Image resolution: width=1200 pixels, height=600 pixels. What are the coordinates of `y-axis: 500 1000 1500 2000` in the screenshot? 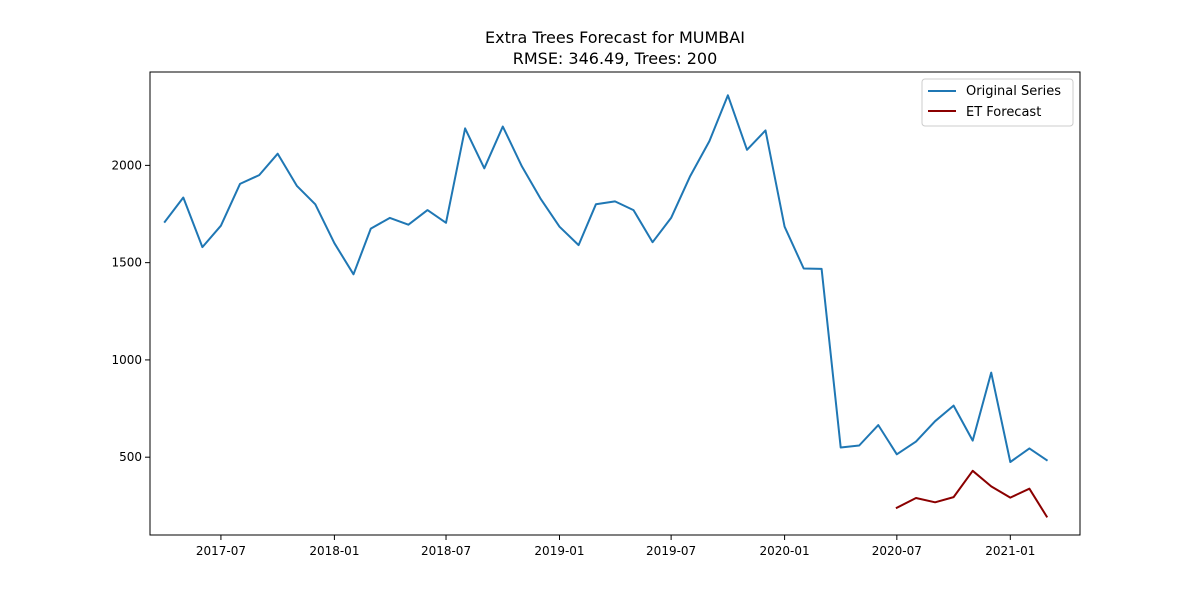 It's located at (130, 311).